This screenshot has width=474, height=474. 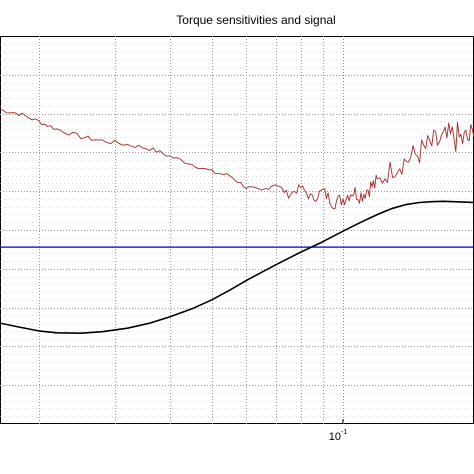 I want to click on chart-title: Torque sensitivities and signal, so click(x=255, y=20).